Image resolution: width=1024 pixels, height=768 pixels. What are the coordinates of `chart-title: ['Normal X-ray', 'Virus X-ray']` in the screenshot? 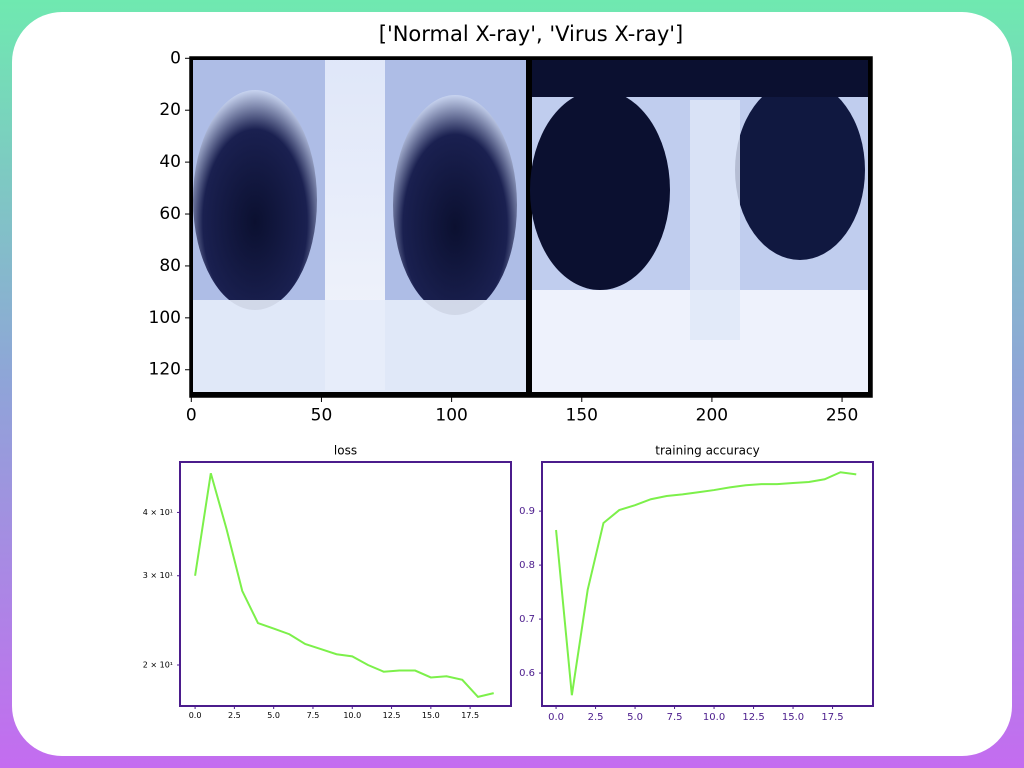 It's located at (531, 34).